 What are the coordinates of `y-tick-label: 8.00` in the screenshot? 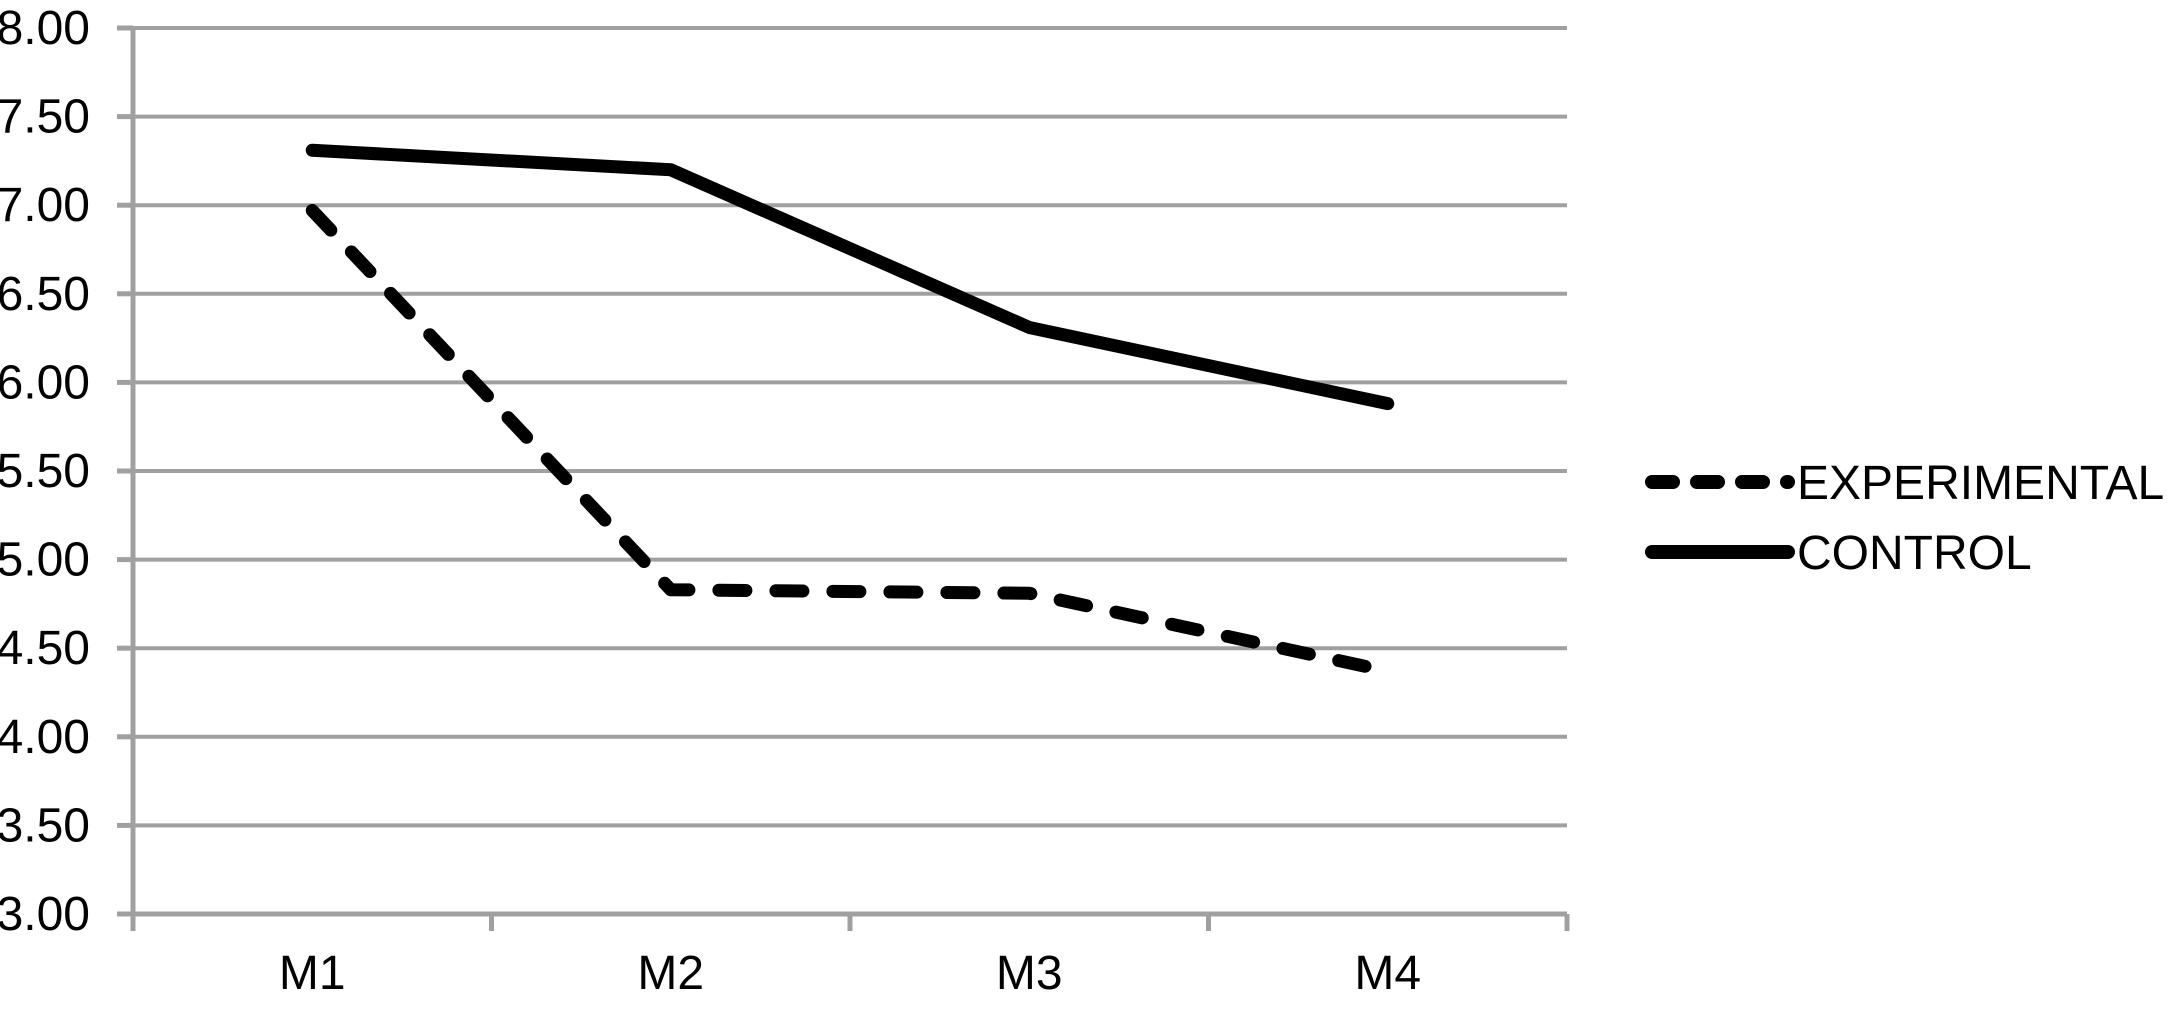 It's located at (45, 28).